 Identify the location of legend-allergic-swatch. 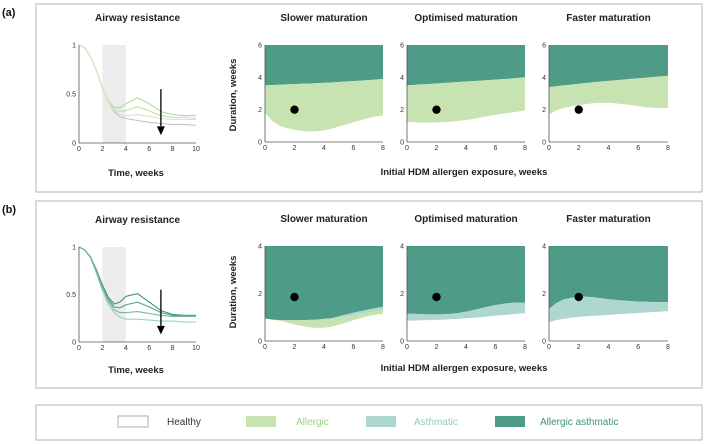
(261, 421).